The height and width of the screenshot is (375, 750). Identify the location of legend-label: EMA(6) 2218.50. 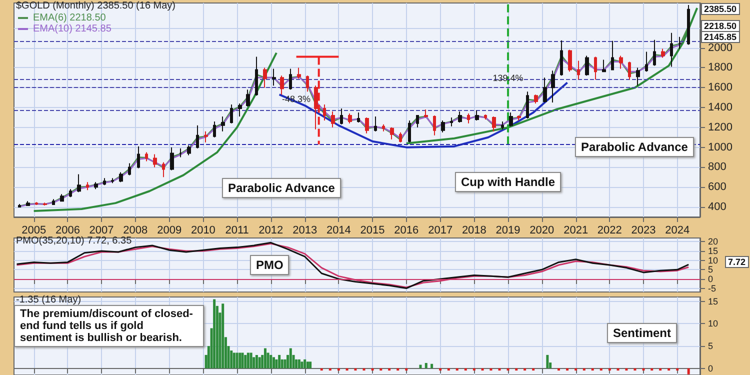
(69, 18).